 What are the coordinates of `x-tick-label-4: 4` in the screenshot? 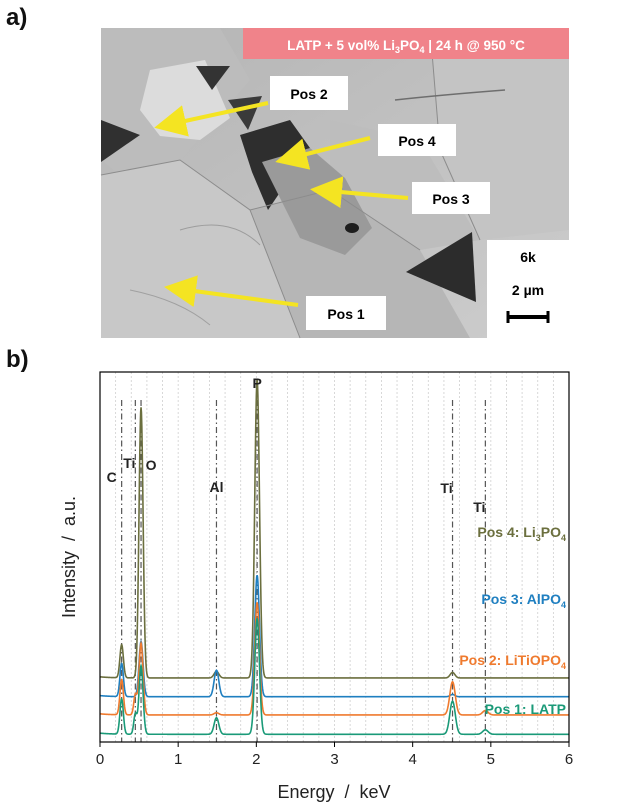 It's located at (412, 759).